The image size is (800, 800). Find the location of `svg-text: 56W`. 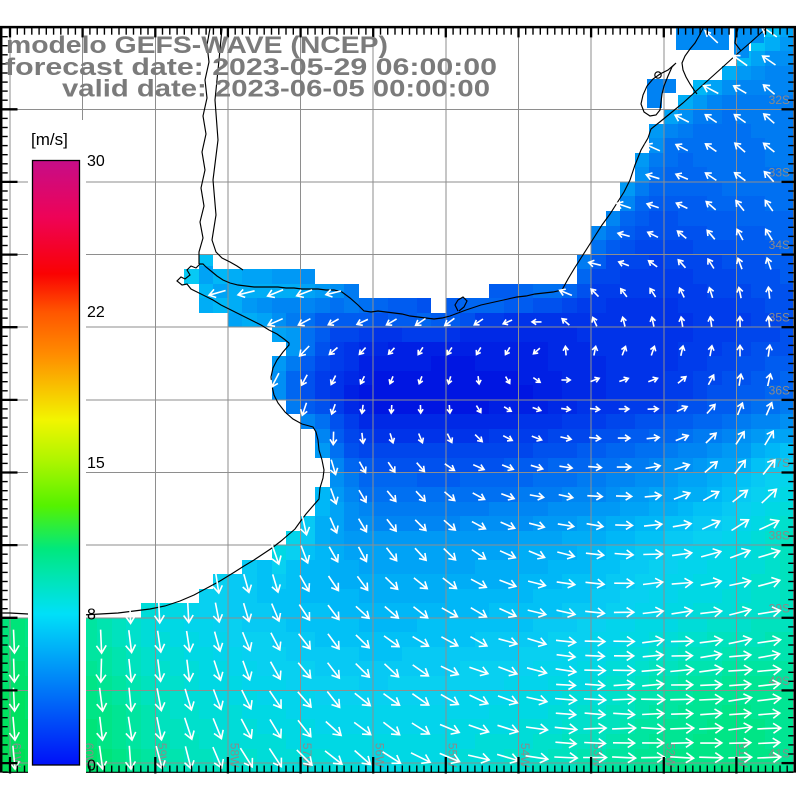

svg-text: 56W is located at coordinates (380, 755).